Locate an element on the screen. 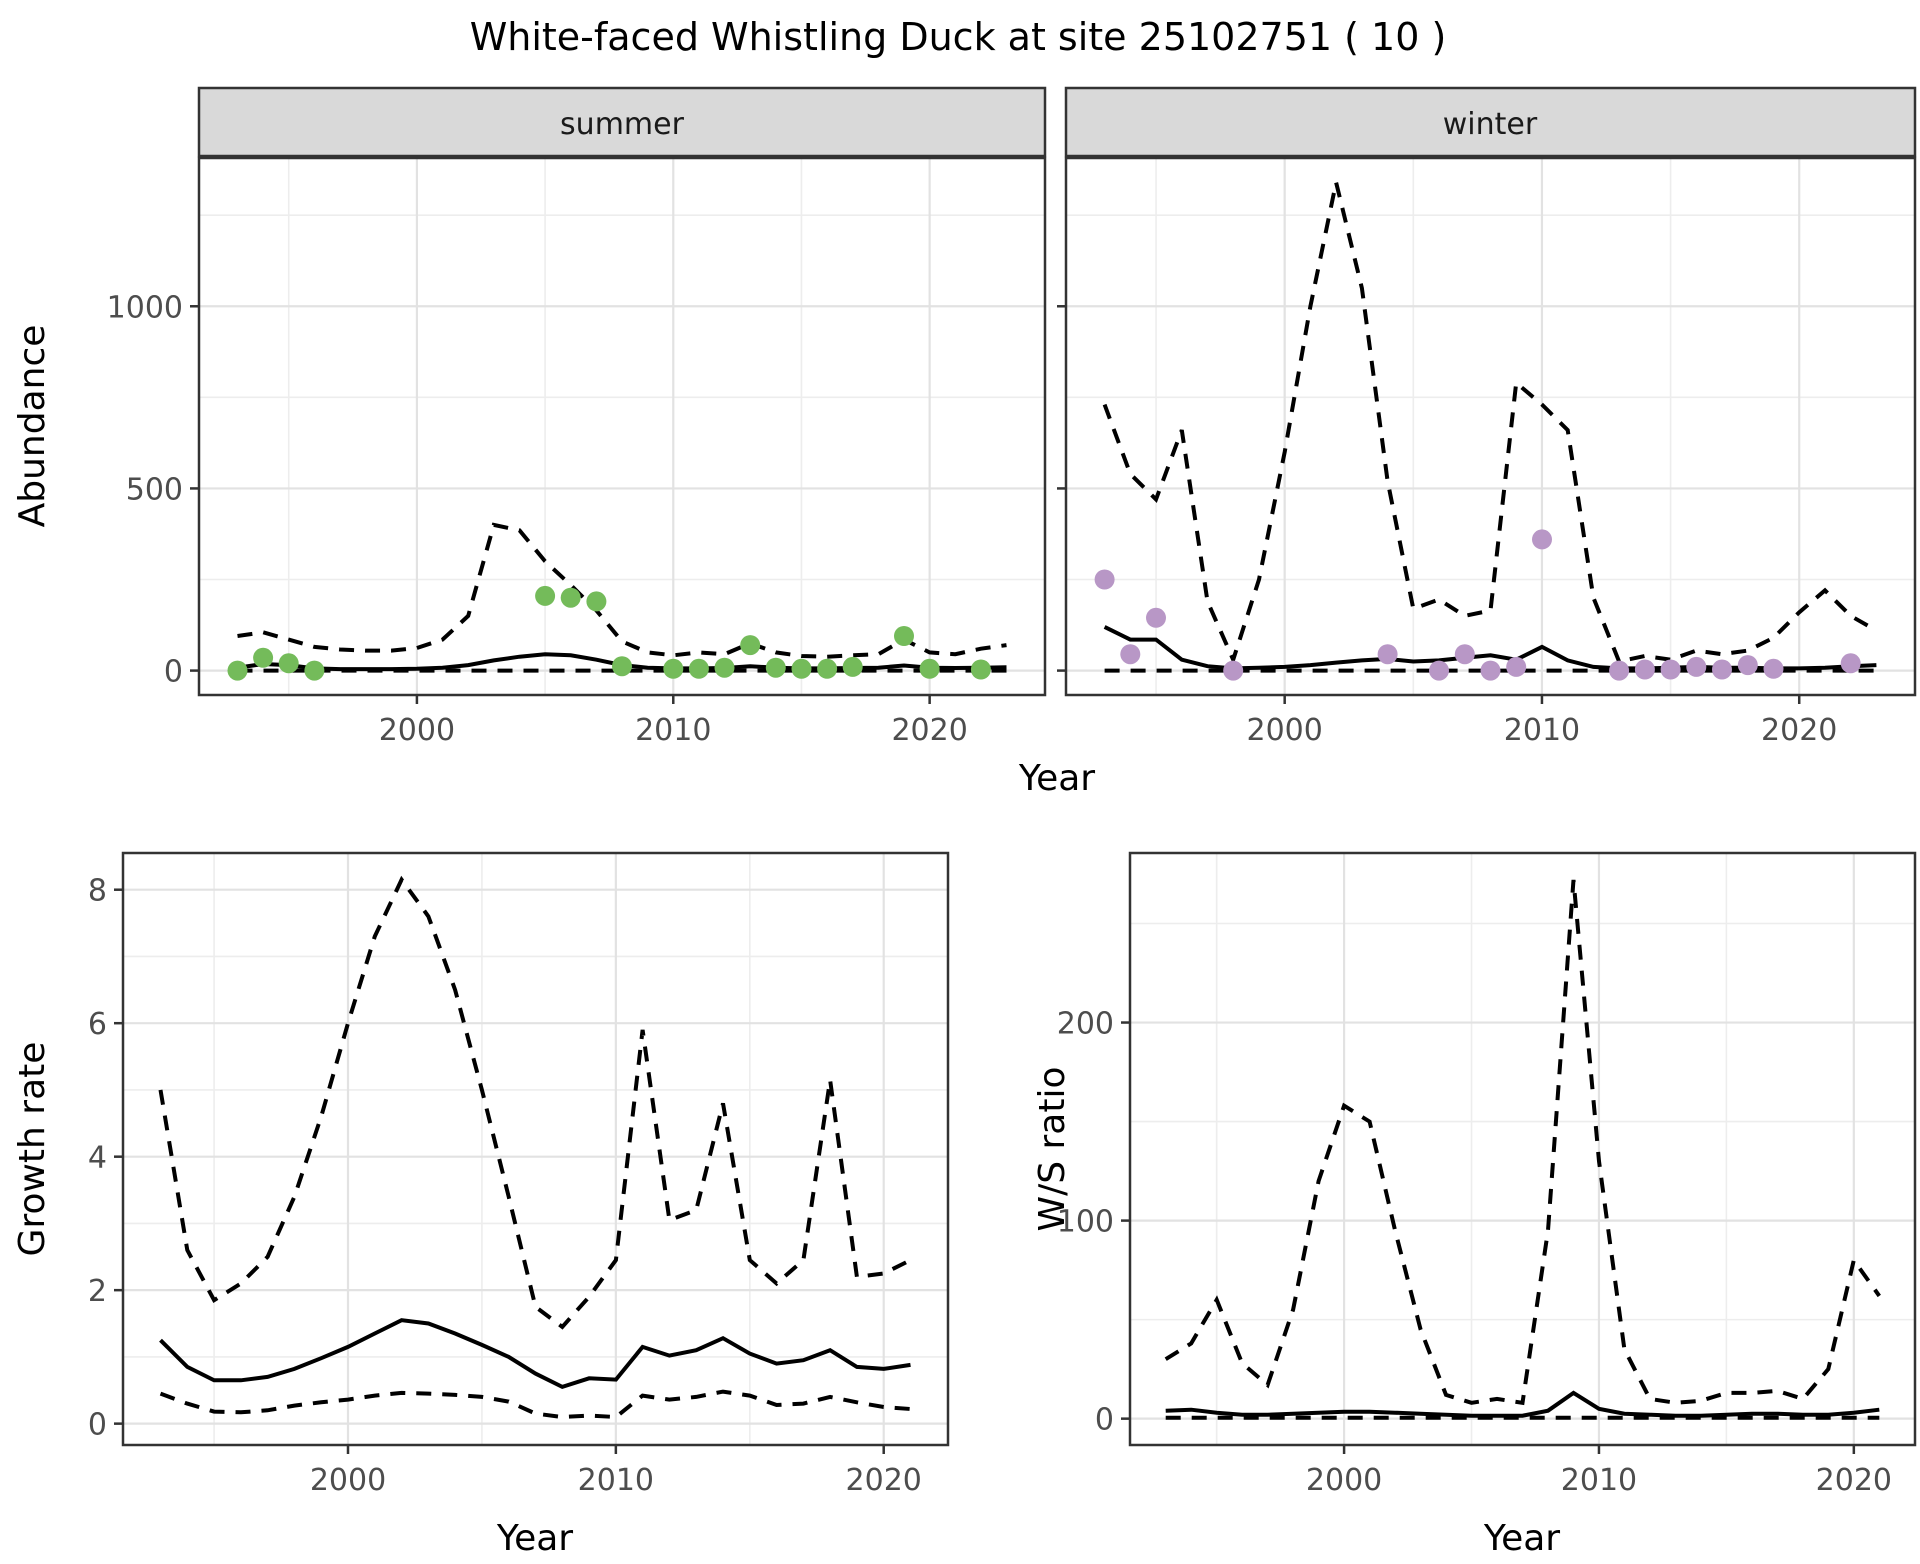 The width and height of the screenshot is (1920, 1564). abundance_summer-facet-strip is located at coordinates (622, 122).